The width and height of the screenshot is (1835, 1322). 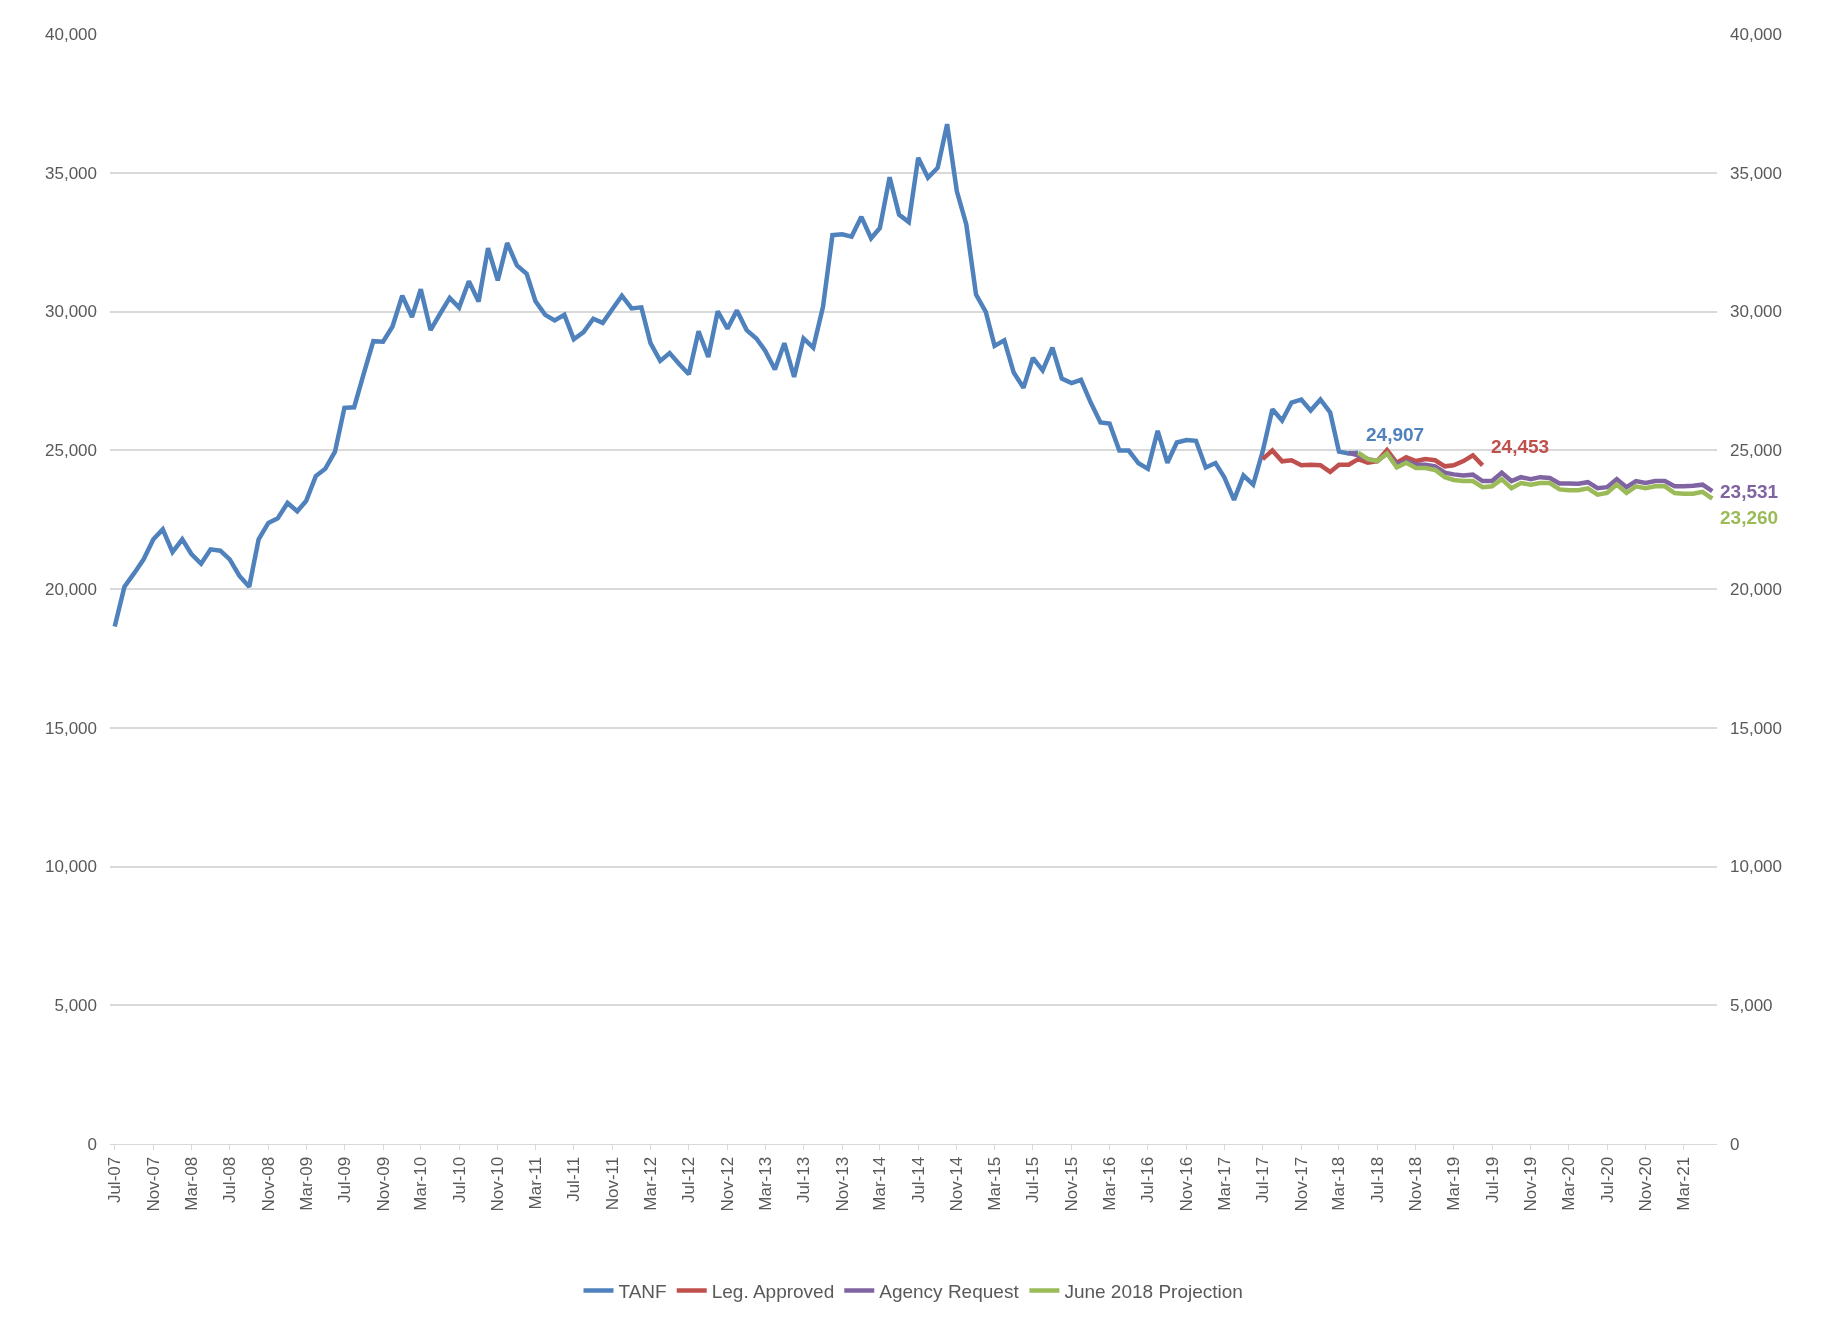 What do you see at coordinates (1520, 446) in the screenshot?
I see `annotation: 24,453` at bounding box center [1520, 446].